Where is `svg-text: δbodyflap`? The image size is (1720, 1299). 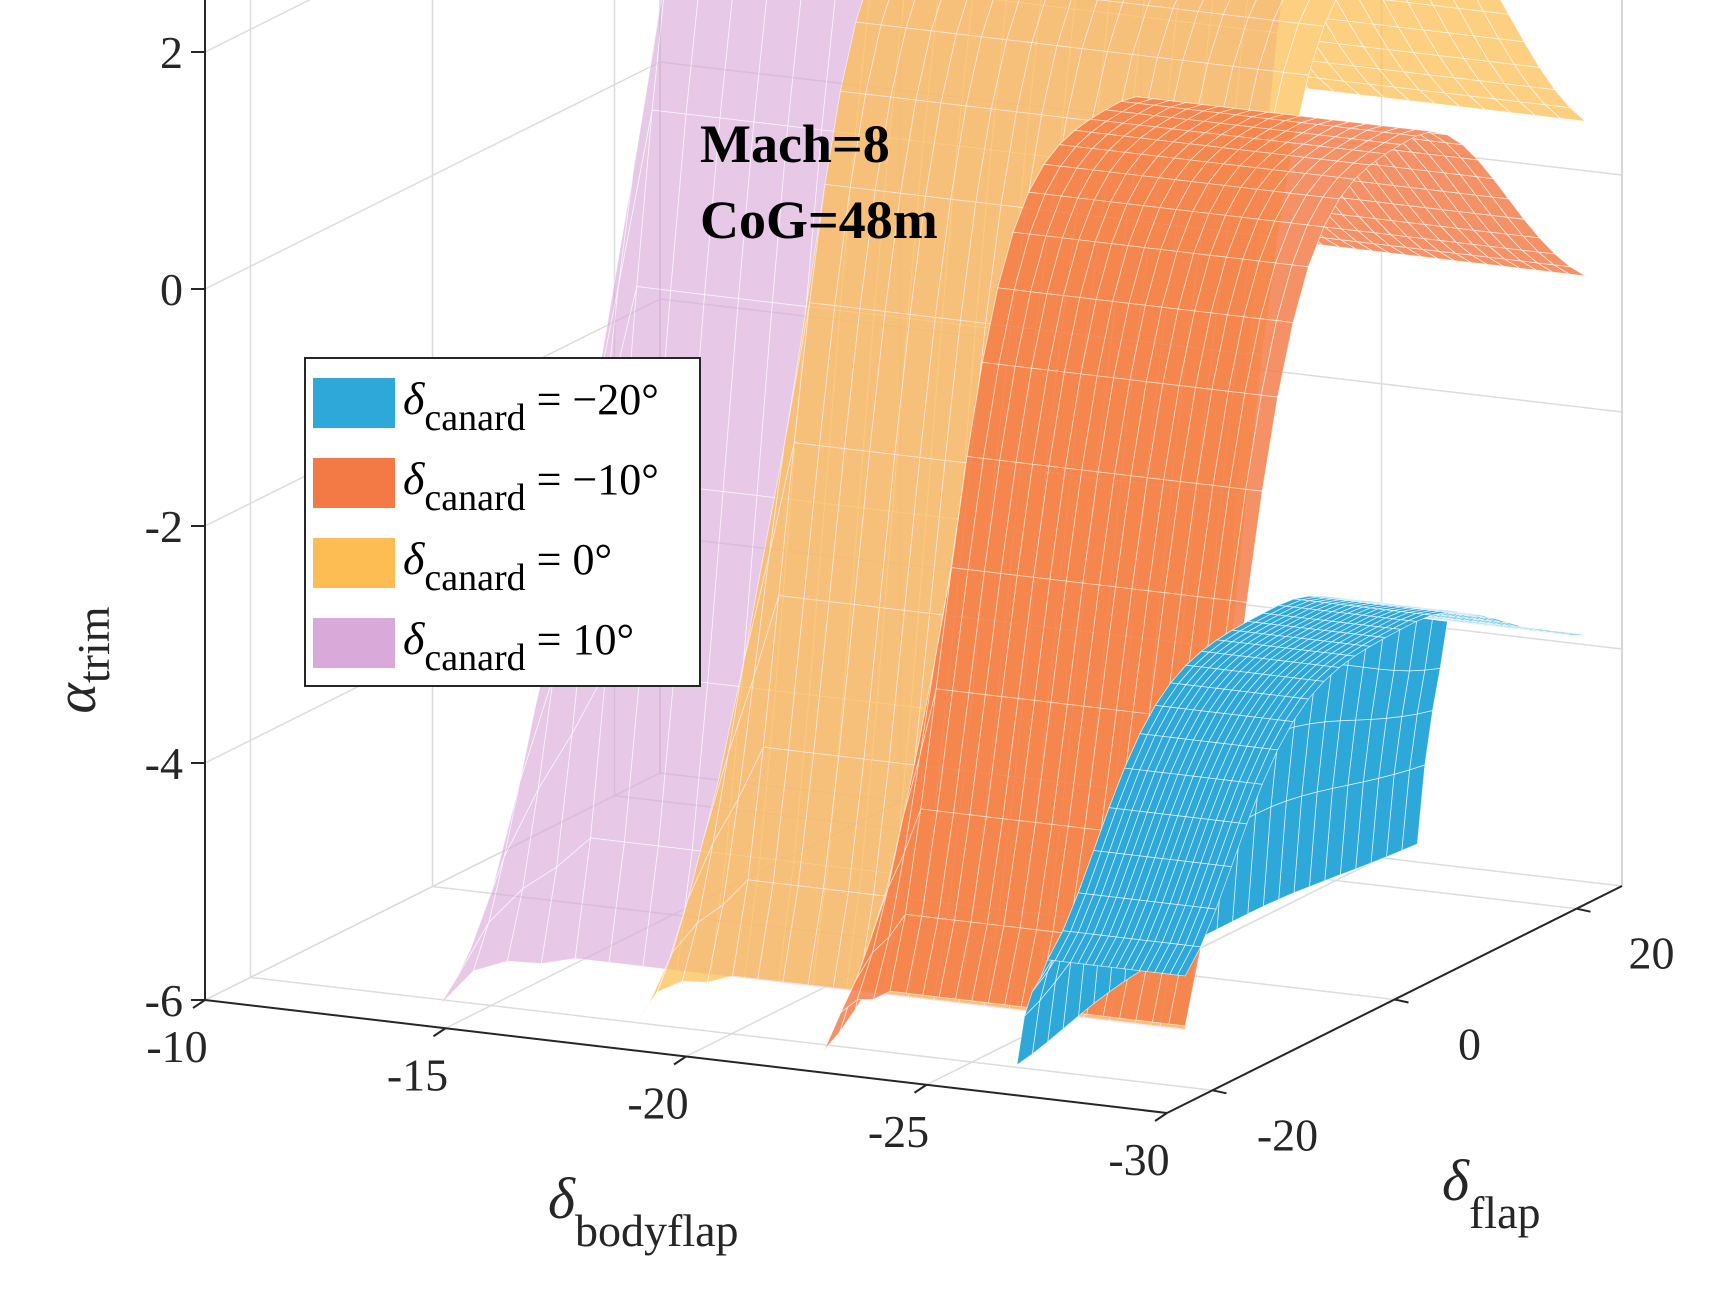 svg-text: δbodyflap is located at coordinates (643, 1211).